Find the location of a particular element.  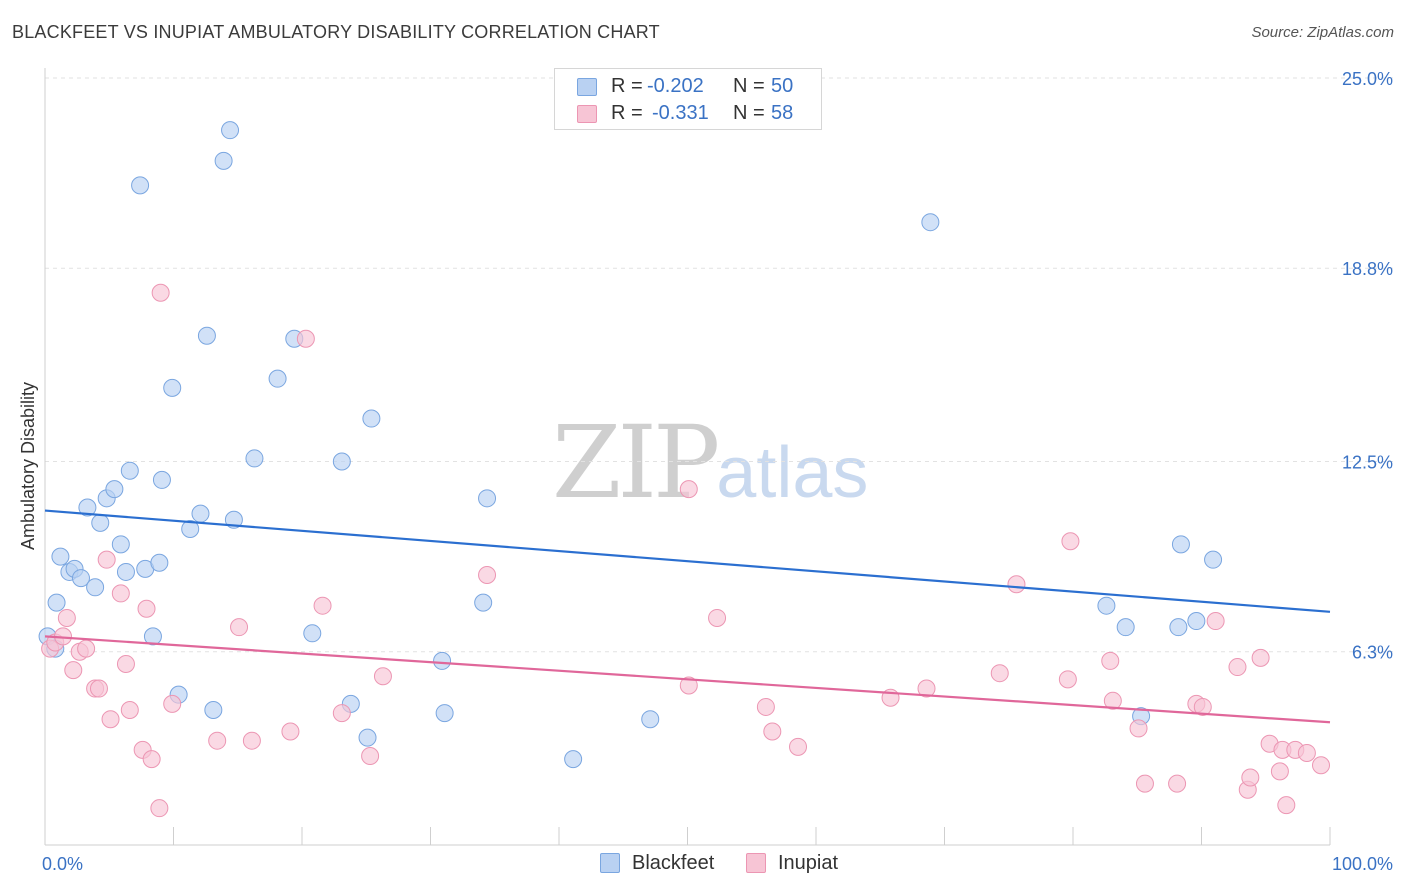

n-value: 58 is located at coordinates (782, 113).